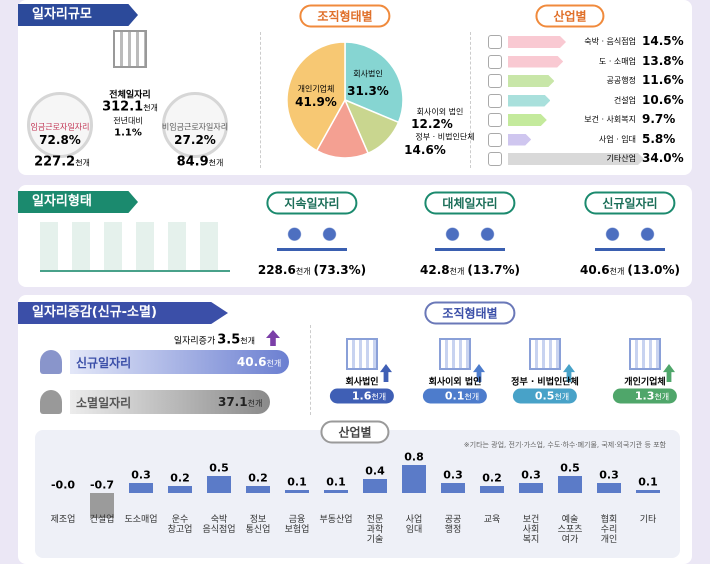  What do you see at coordinates (375, 471) in the screenshot?
I see `bar-value: 0.4` at bounding box center [375, 471].